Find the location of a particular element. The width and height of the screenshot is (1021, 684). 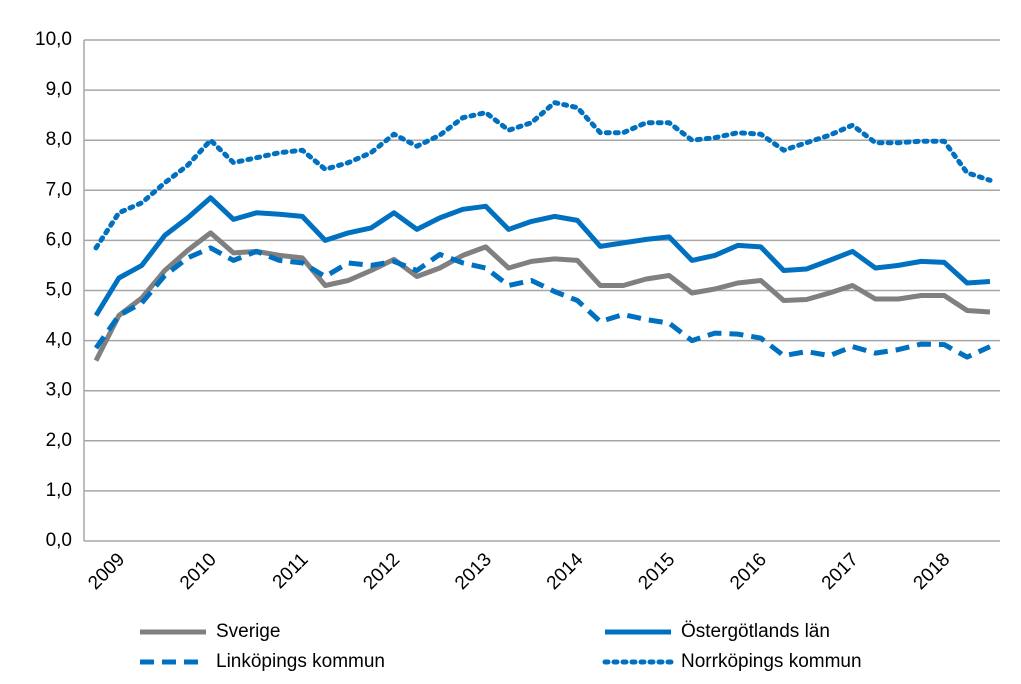

legend-label: Östergötlands län is located at coordinates (755, 631).